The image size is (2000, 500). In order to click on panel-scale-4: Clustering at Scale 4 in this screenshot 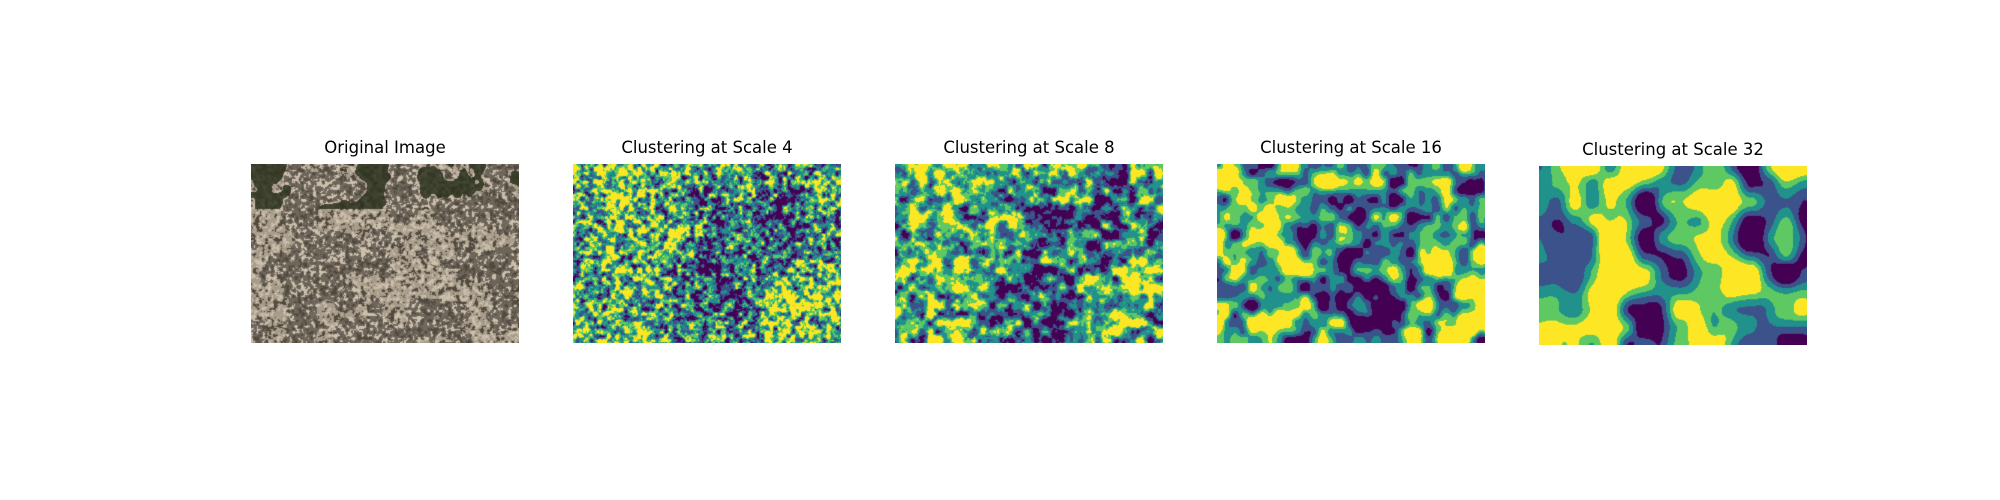, I will do `click(707, 250)`.